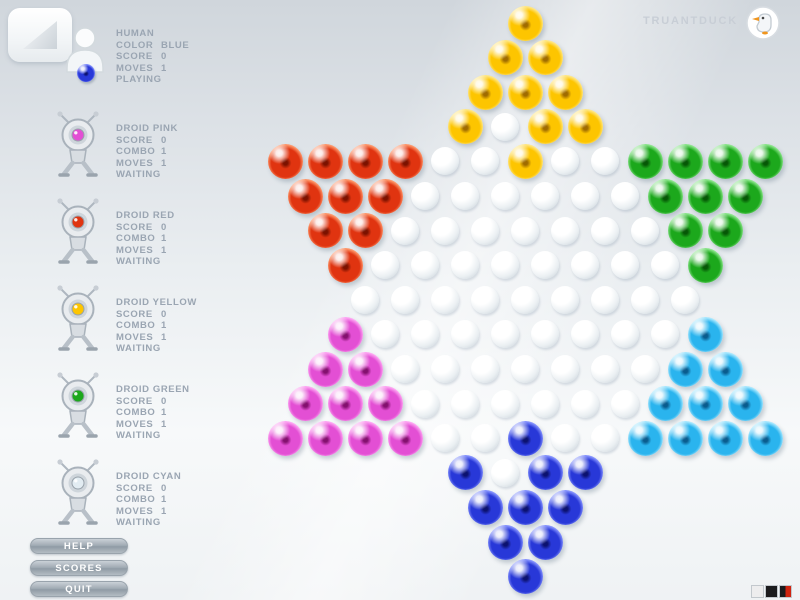  I want to click on back-button, so click(40, 35).